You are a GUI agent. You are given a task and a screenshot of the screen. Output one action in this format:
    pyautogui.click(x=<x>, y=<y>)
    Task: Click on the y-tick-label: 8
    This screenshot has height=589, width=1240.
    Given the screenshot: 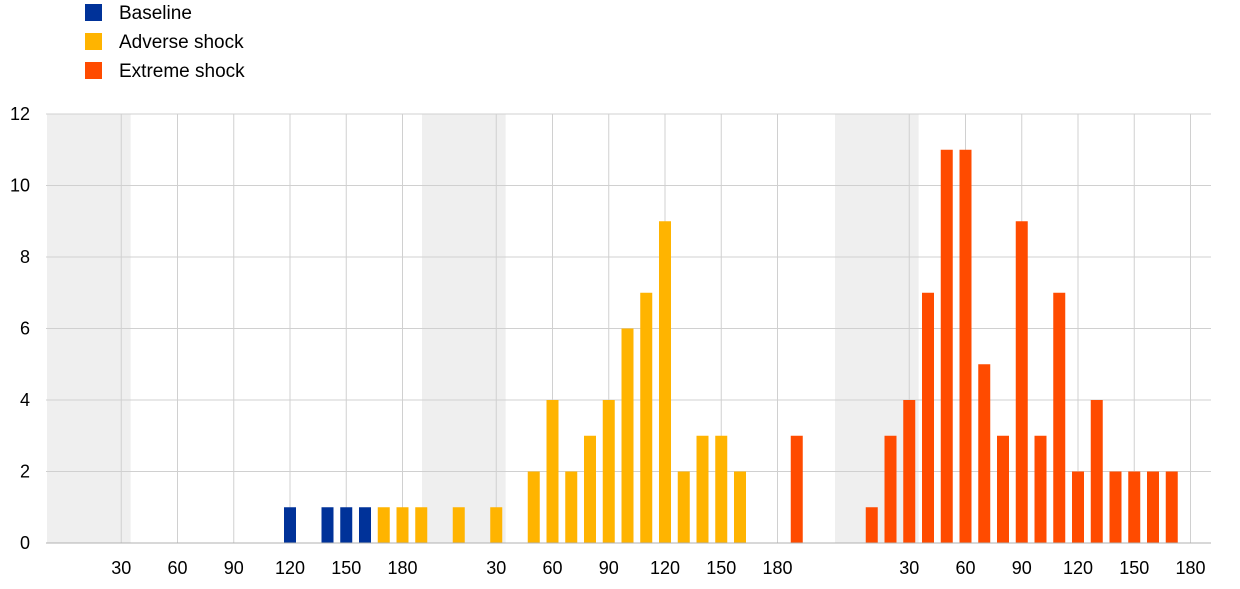 What is the action you would take?
    pyautogui.click(x=25, y=257)
    